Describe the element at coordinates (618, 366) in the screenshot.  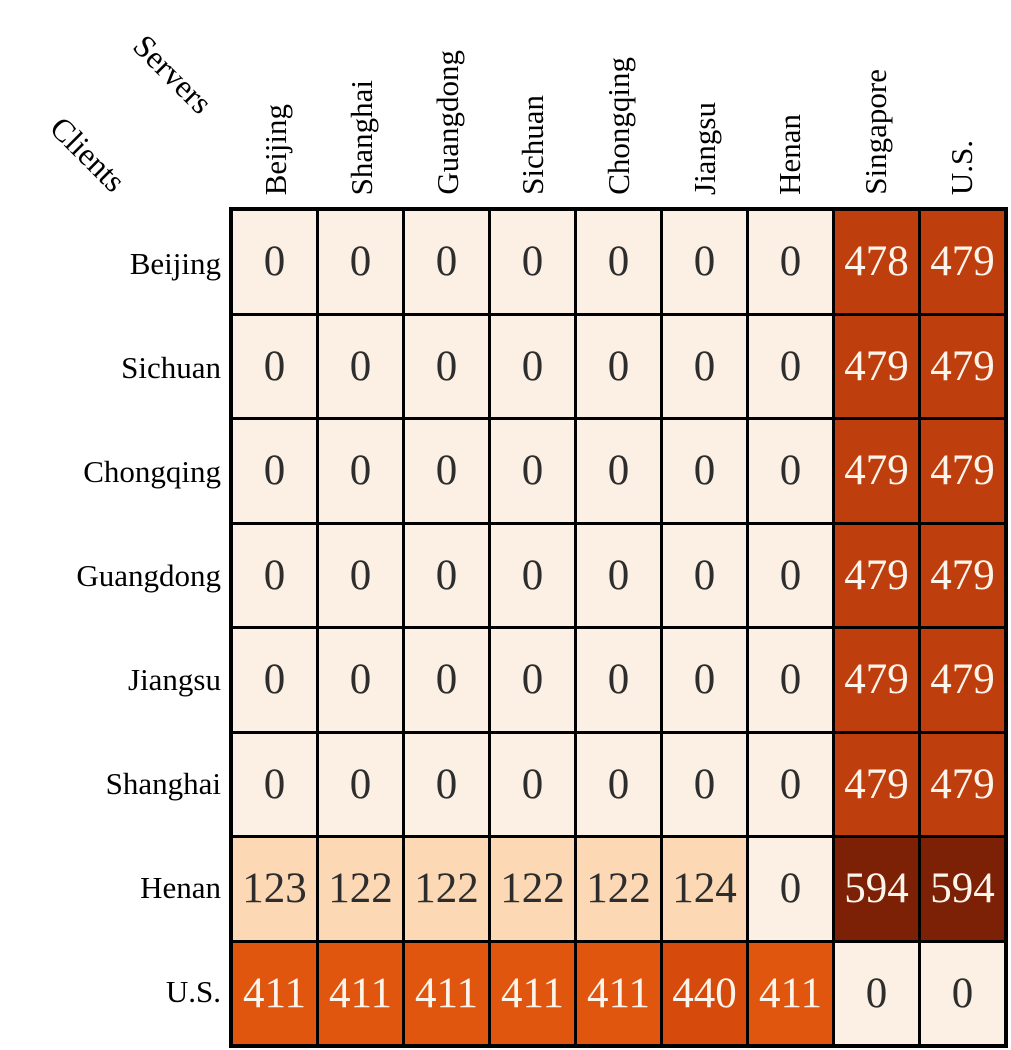
I see `heatmap-cell-sichuan-chongqing: 0` at that location.